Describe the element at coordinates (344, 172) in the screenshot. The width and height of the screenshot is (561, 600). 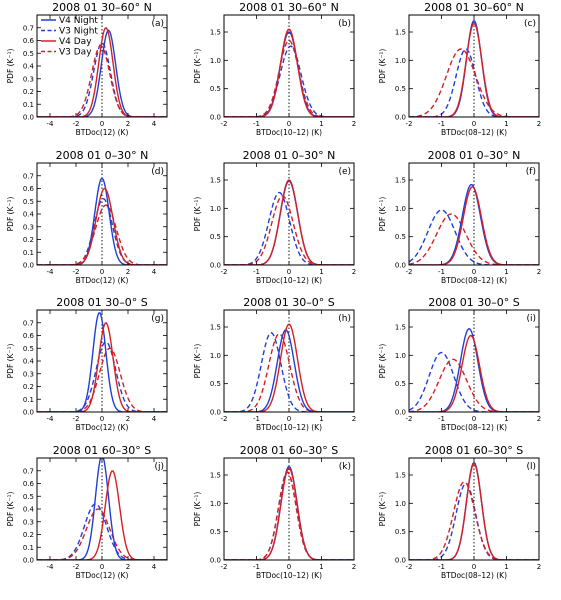
I see `panel-label: (e)` at that location.